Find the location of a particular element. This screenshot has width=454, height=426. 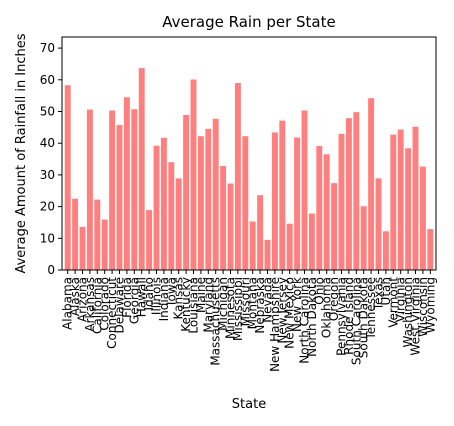

x-tick-label: Florida is located at coordinates (127, 297).